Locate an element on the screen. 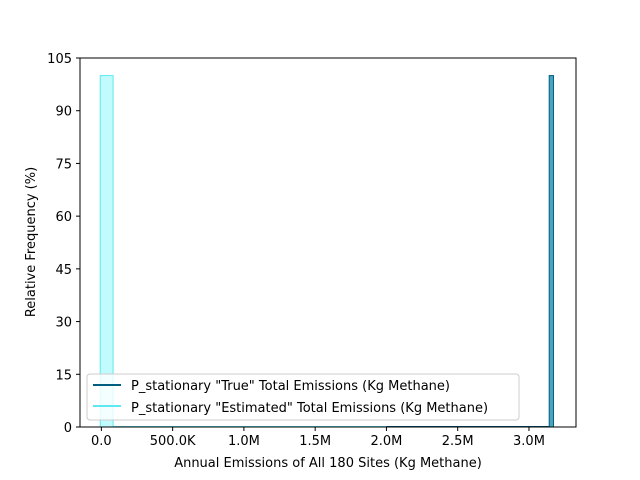 The width and height of the screenshot is (640, 480). y-tick-label: 75 is located at coordinates (63, 164).